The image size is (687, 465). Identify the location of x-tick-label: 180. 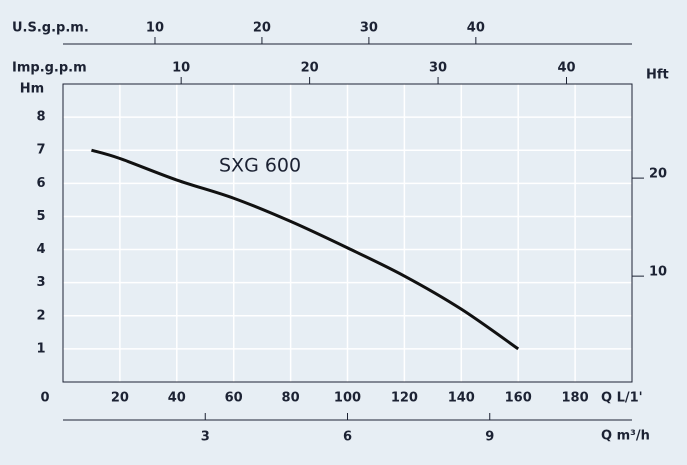
(575, 398).